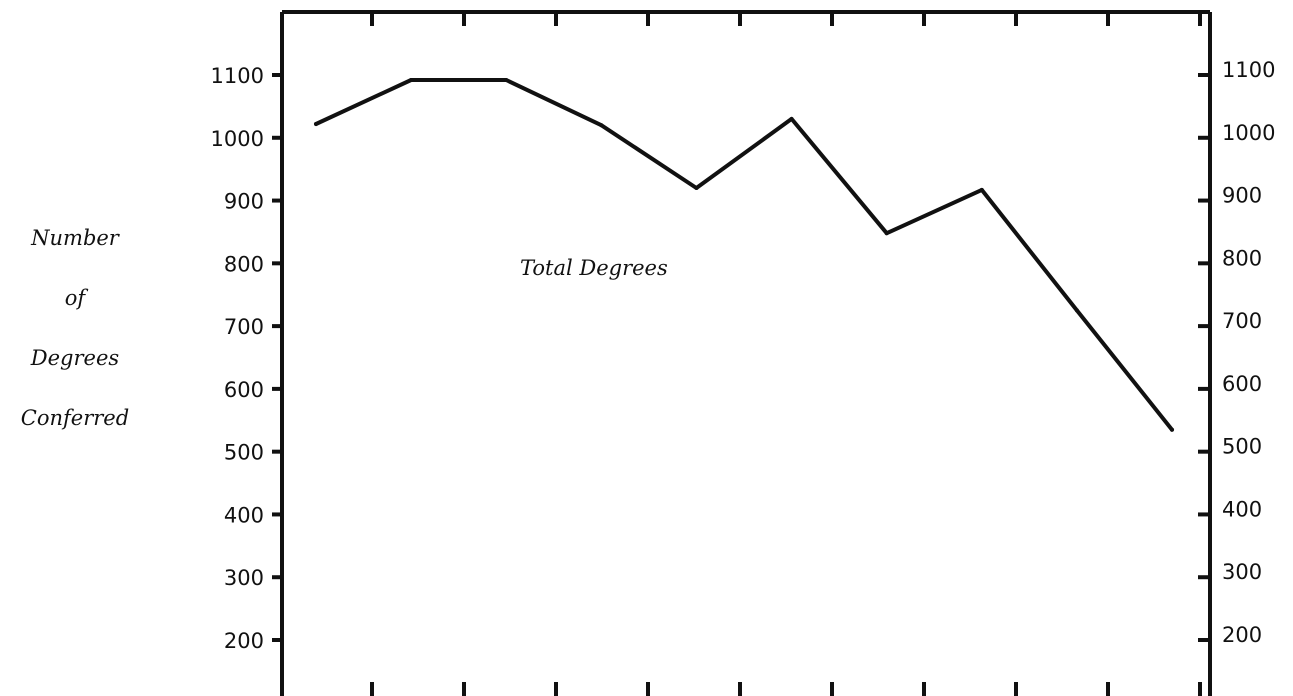 This screenshot has height=696, width=1293. What do you see at coordinates (1248, 133) in the screenshot?
I see `y-tick-label-right: 1000` at bounding box center [1248, 133].